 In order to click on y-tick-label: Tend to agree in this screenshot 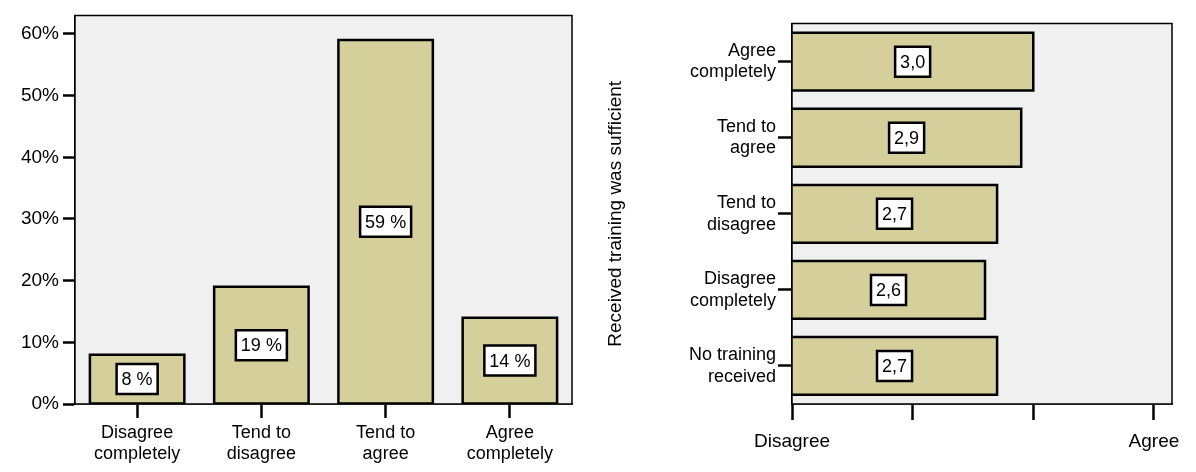, I will do `click(746, 136)`.